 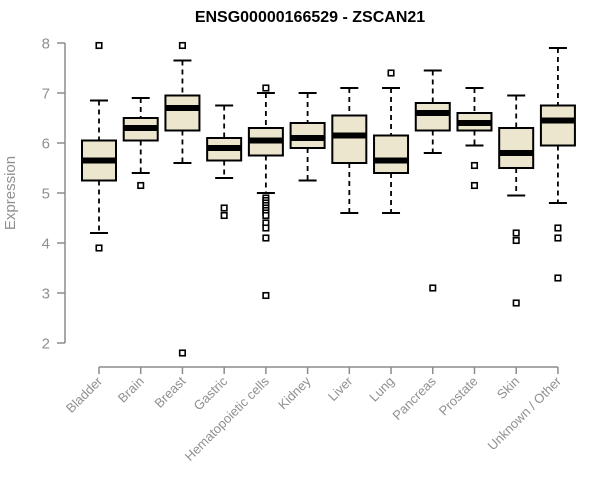 I want to click on y-tick-label: 7, so click(x=46, y=94).